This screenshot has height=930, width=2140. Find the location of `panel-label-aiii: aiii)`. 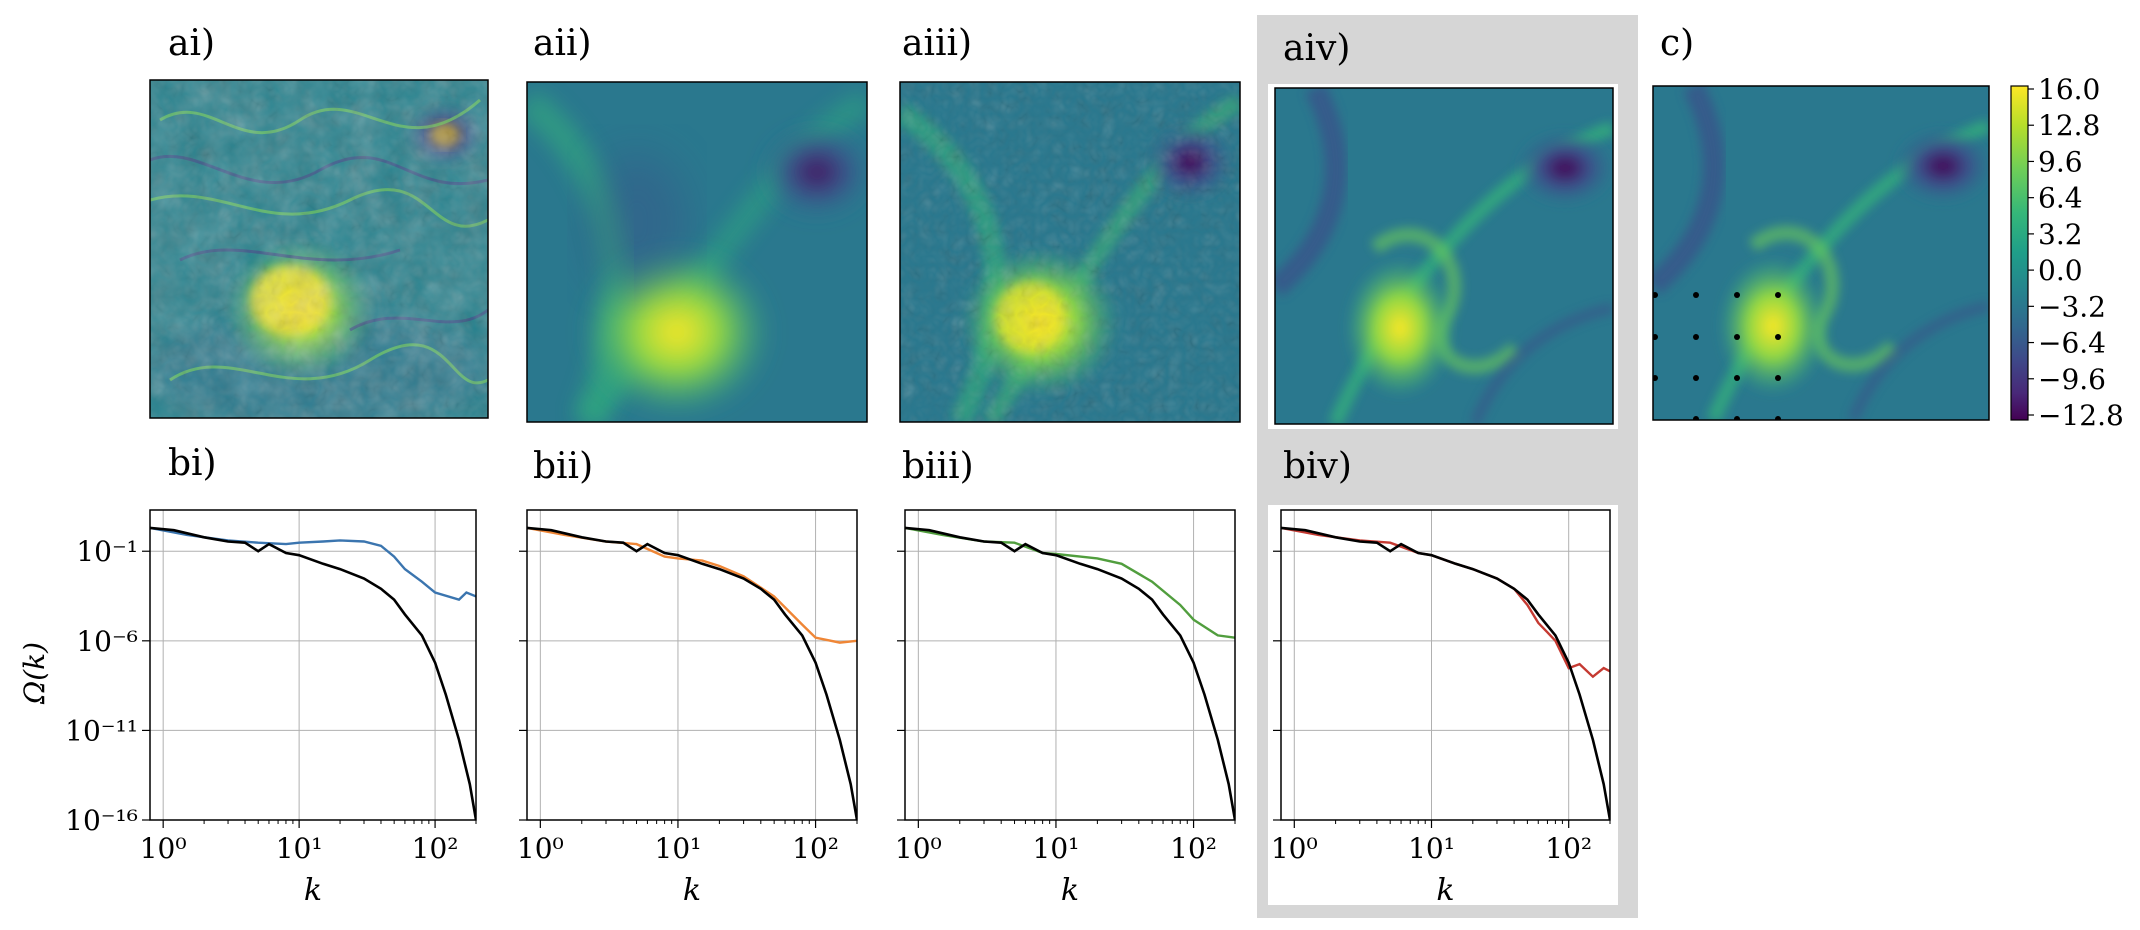

panel-label-aiii: aiii) is located at coordinates (937, 43).